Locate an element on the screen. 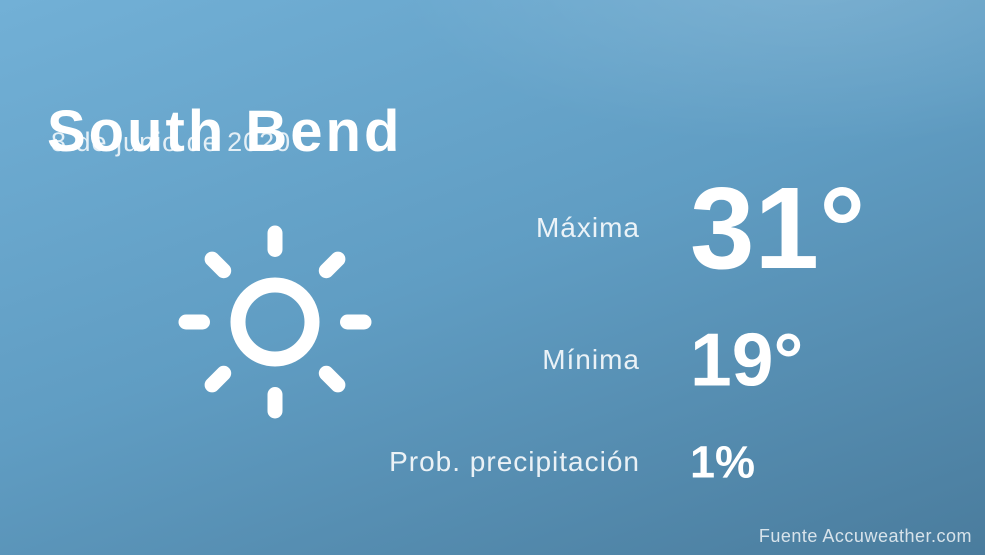 This screenshot has height=555, width=985. precip-prob-value: 1% is located at coordinates (723, 462).